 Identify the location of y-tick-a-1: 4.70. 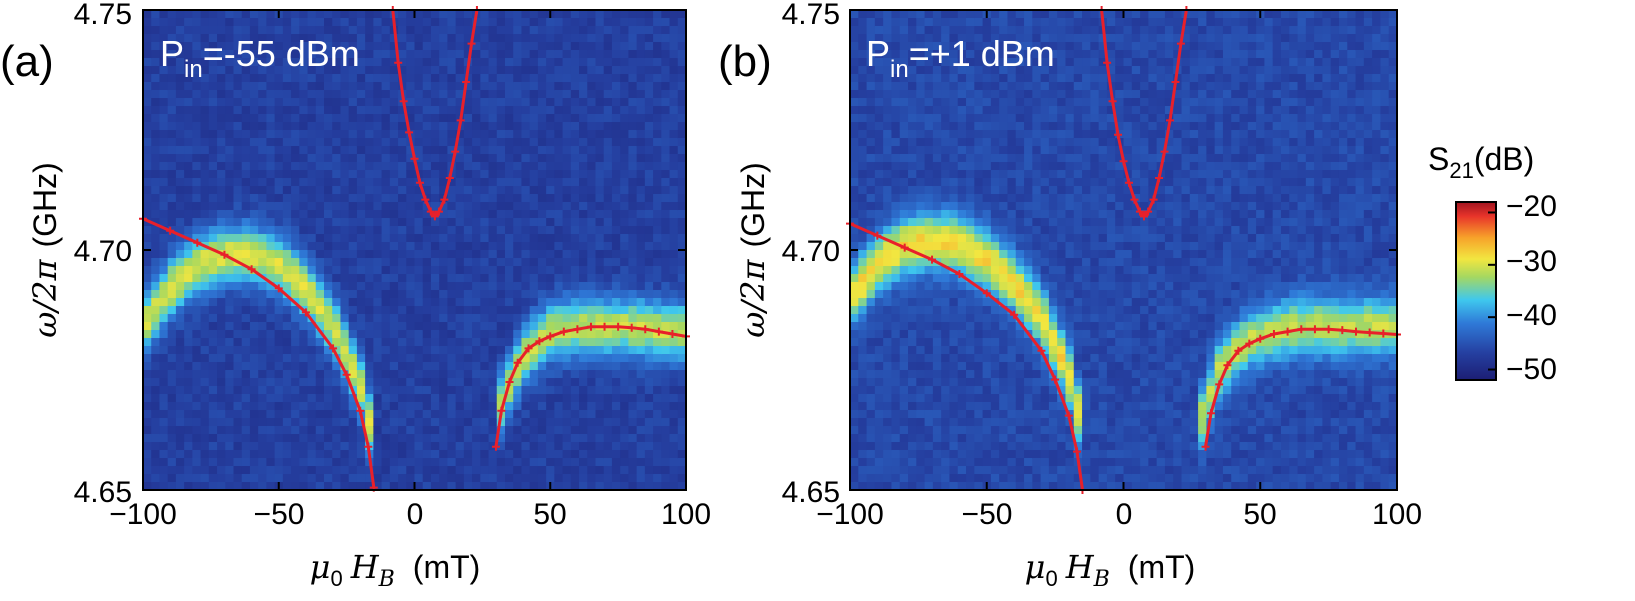
(103, 251).